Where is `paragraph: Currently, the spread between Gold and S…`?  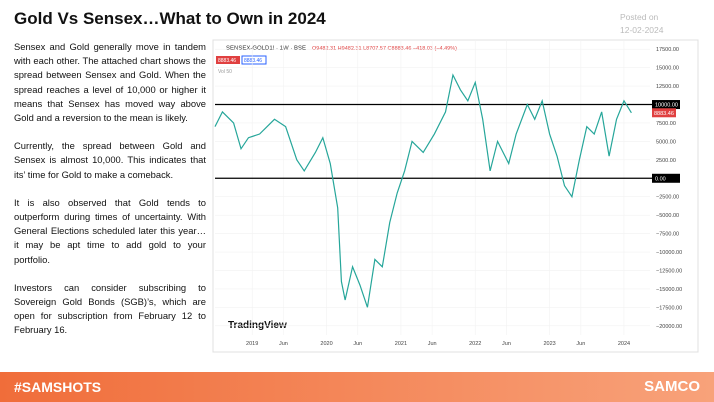
paragraph: Currently, the spread between Gold and S… is located at coordinates (110, 160).